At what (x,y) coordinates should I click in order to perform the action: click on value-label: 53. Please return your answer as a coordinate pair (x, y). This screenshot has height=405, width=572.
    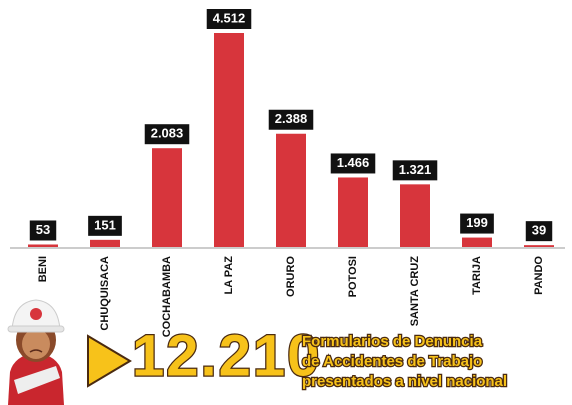
    Looking at the image, I should click on (43, 229).